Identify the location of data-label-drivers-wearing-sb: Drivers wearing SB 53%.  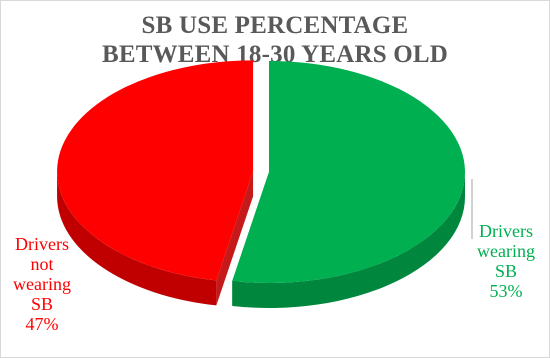
(506, 261).